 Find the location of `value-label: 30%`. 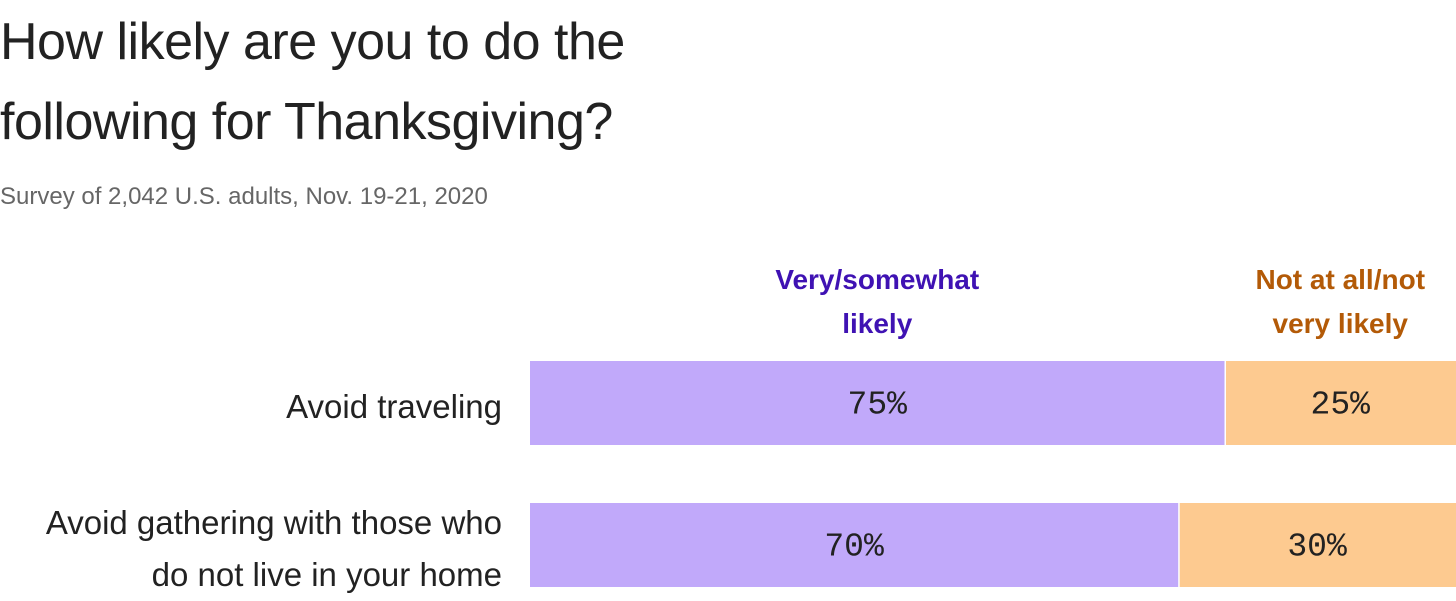

value-label: 30% is located at coordinates (1317, 547).